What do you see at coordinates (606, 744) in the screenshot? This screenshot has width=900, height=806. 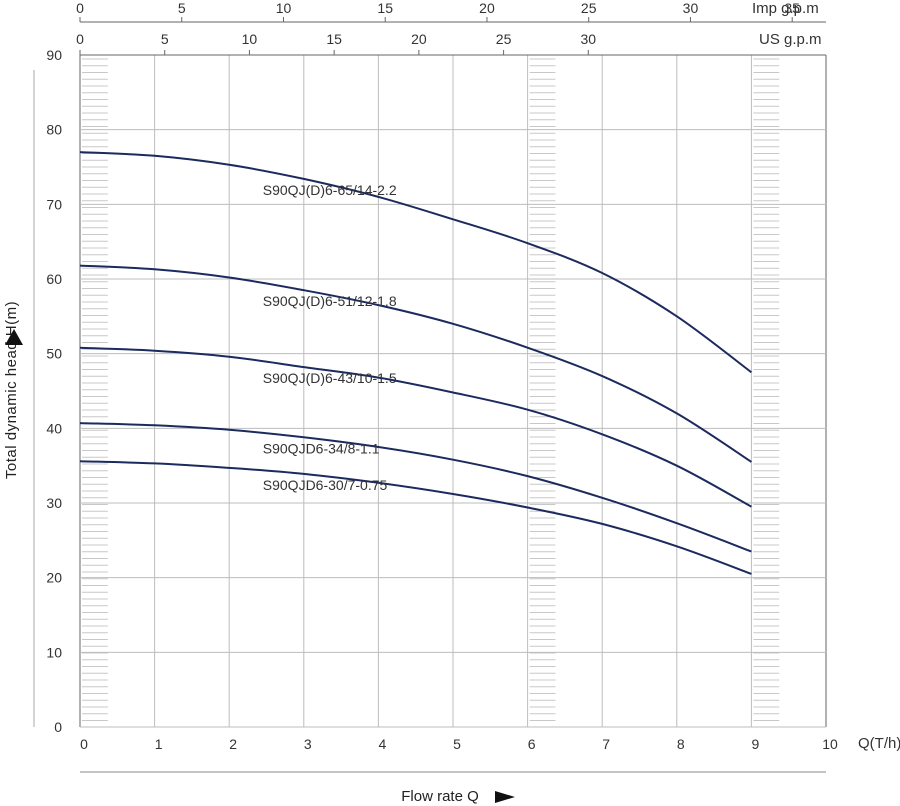 I see `x-tick-label: 7` at bounding box center [606, 744].